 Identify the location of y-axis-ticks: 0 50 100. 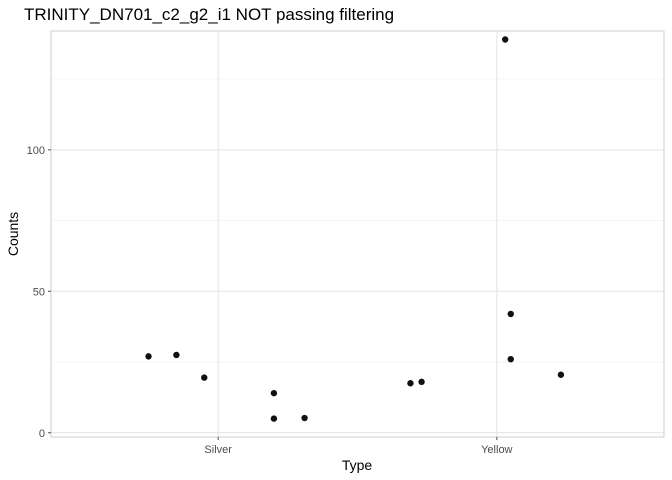
(39, 292).